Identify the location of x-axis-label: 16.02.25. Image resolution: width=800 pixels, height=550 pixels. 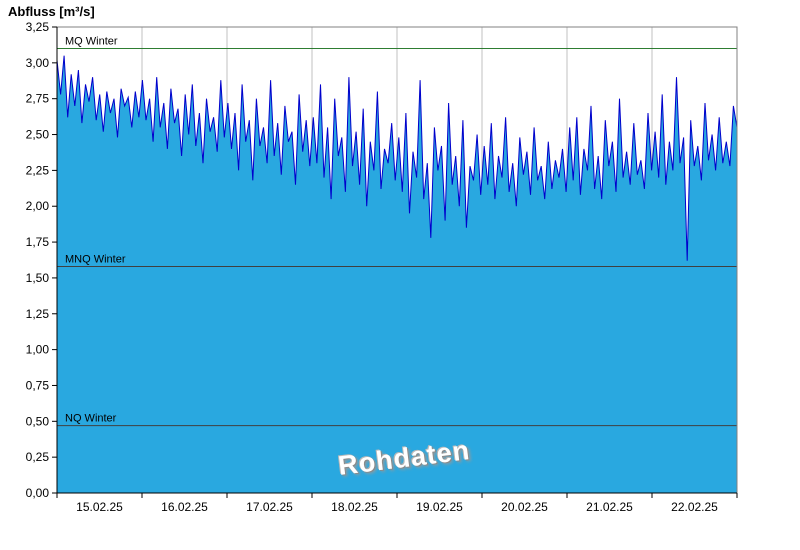
(184, 507).